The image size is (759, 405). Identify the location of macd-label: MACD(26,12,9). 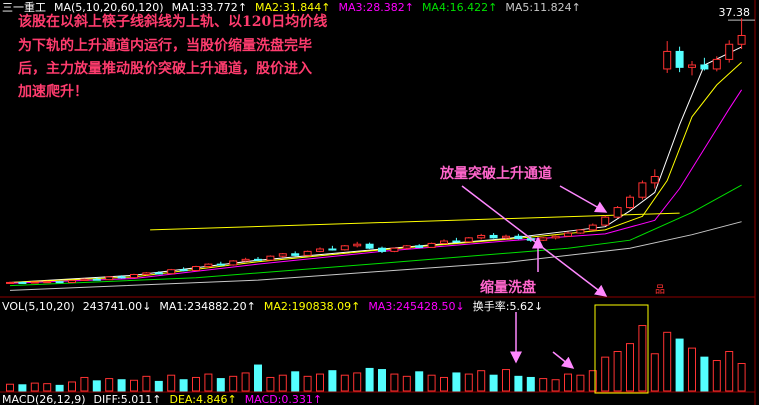
(44, 399).